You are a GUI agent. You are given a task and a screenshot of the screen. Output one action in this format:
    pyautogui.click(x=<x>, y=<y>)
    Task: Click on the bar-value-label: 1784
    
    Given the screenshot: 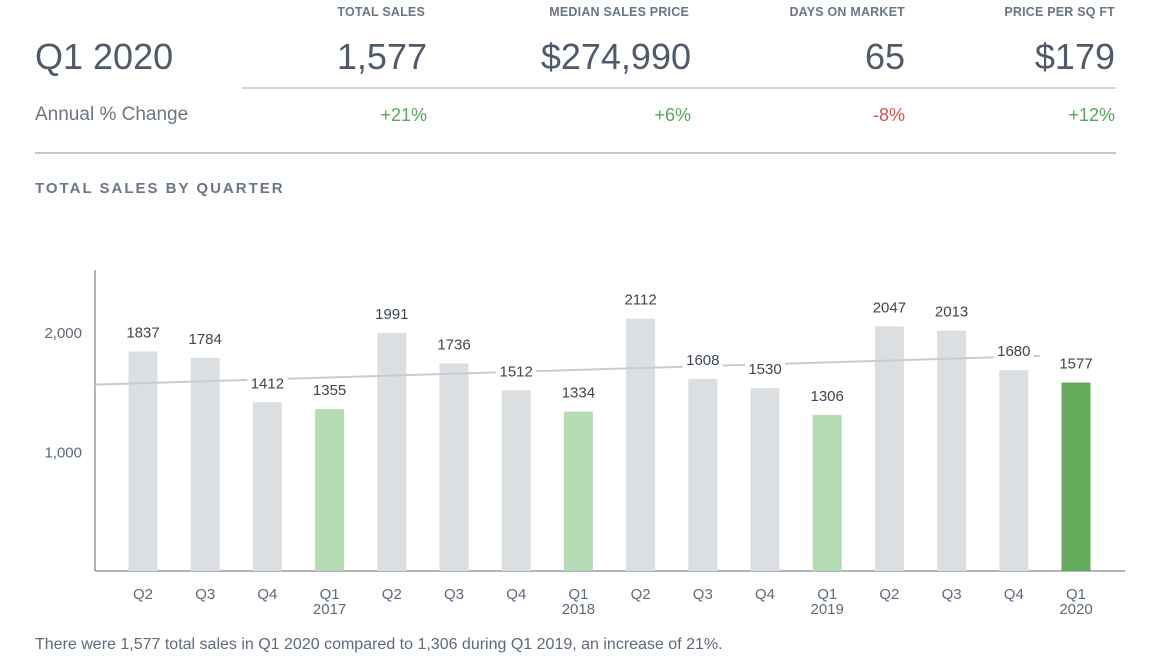 What is the action you would take?
    pyautogui.click(x=205, y=339)
    